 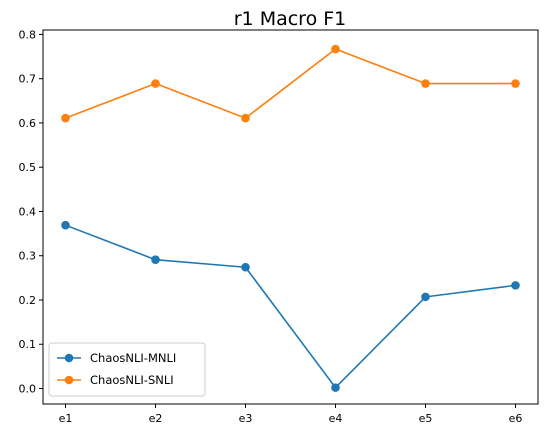 I want to click on x-tick-label: e3, so click(x=246, y=418).